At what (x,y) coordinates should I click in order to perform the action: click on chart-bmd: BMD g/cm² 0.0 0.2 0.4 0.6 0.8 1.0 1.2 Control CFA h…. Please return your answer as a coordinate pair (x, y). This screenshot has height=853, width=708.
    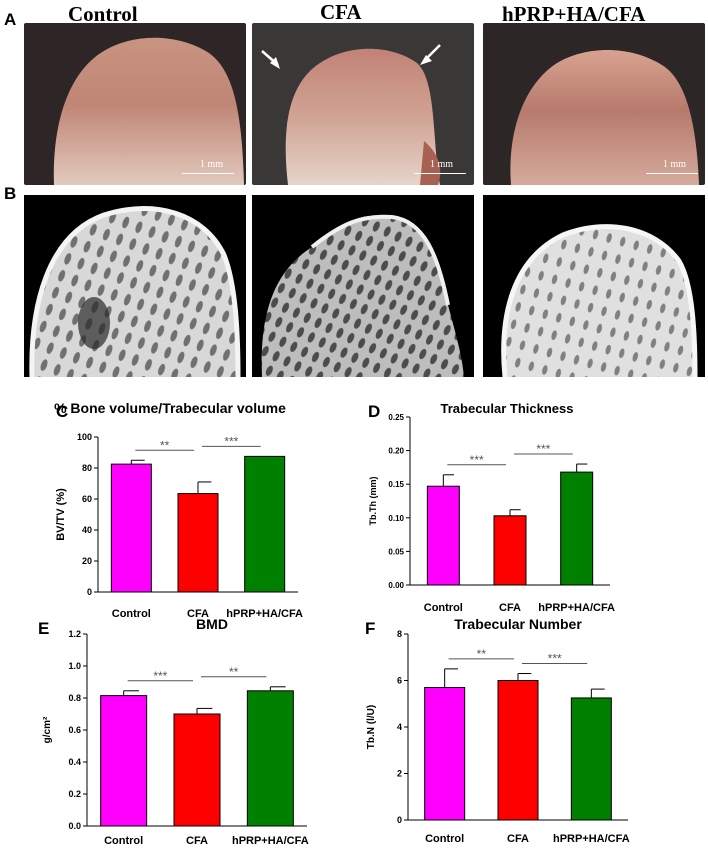
    Looking at the image, I should click on (175, 731).